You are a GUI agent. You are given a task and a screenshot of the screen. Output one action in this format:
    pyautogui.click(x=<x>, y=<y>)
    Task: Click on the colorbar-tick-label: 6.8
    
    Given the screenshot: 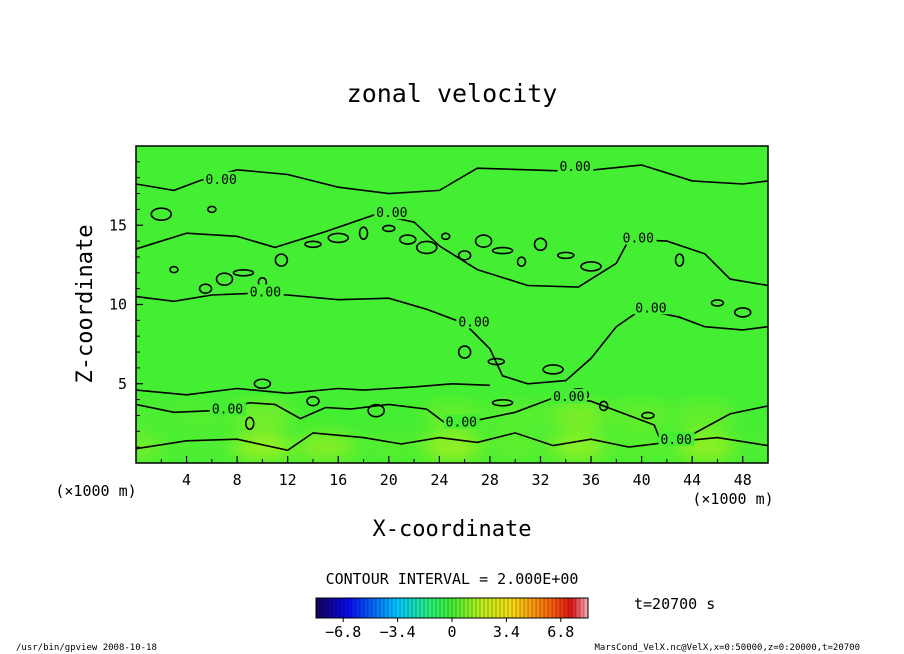 What is the action you would take?
    pyautogui.click(x=560, y=632)
    